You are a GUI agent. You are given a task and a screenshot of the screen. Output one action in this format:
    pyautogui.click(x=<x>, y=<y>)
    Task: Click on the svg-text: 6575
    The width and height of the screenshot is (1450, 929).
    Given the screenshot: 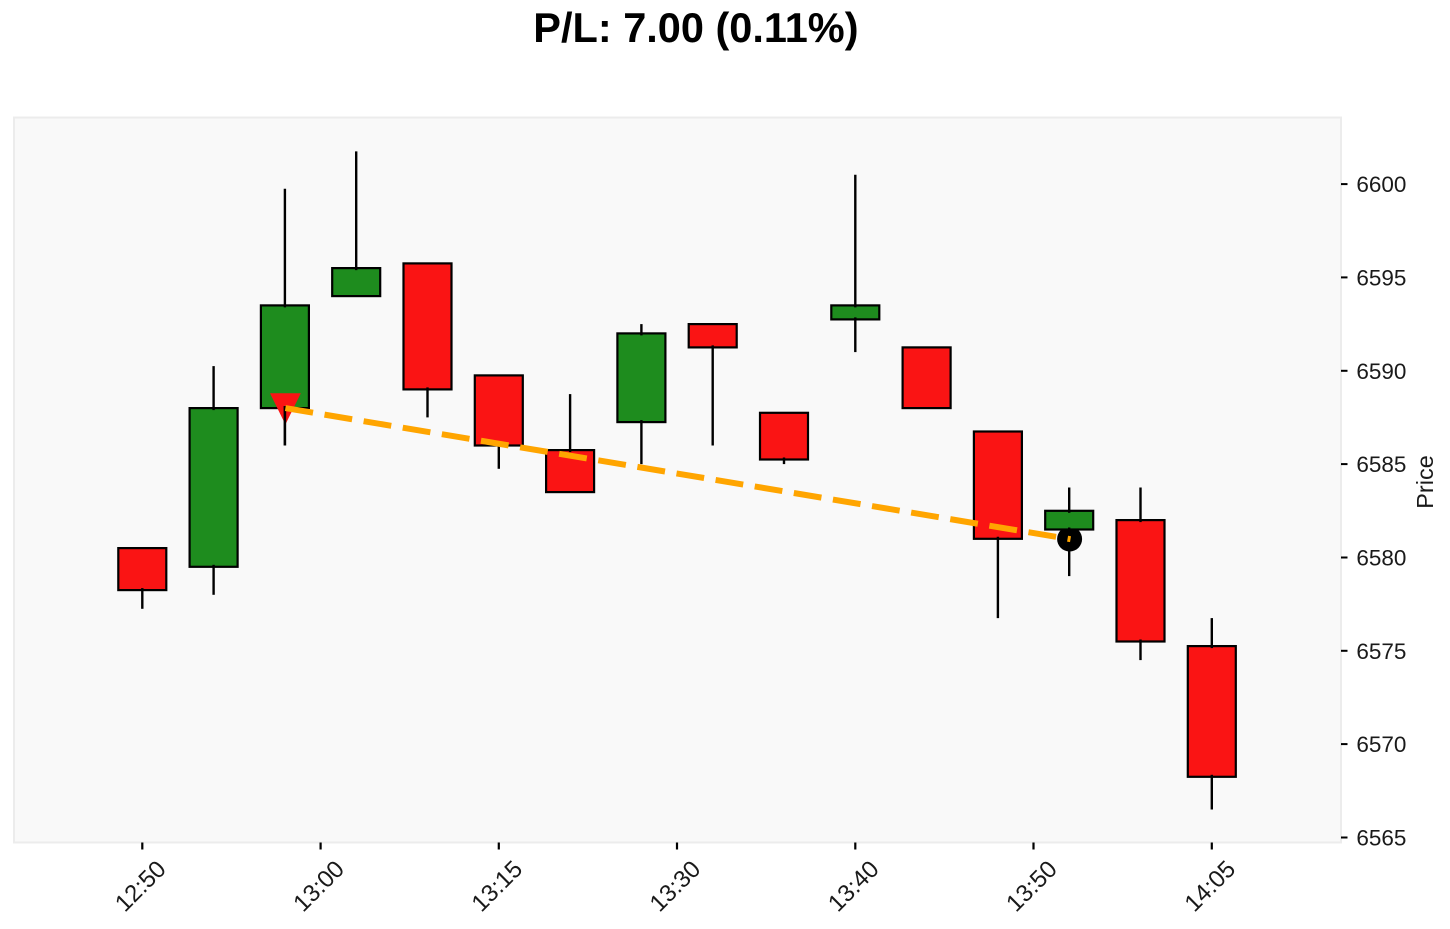 What is the action you would take?
    pyautogui.click(x=1381, y=651)
    